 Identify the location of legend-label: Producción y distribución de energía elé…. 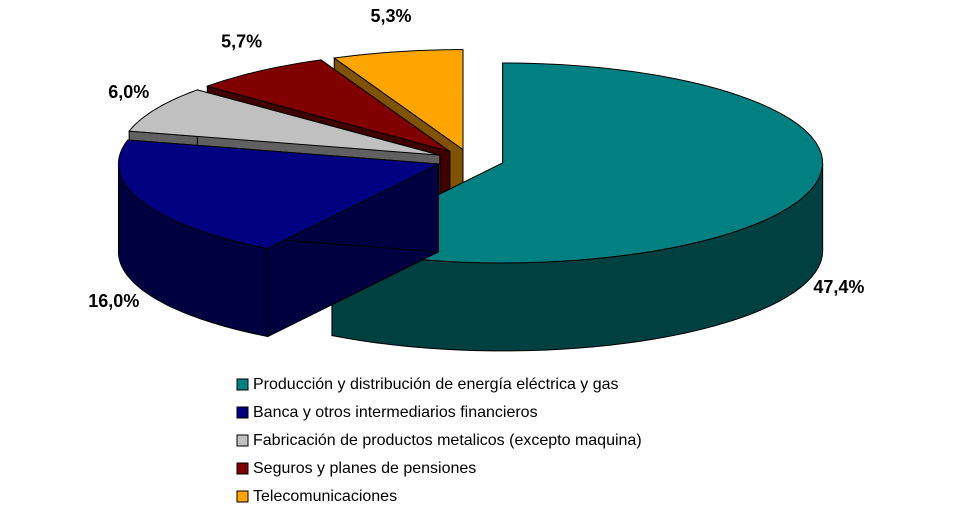
(436, 384).